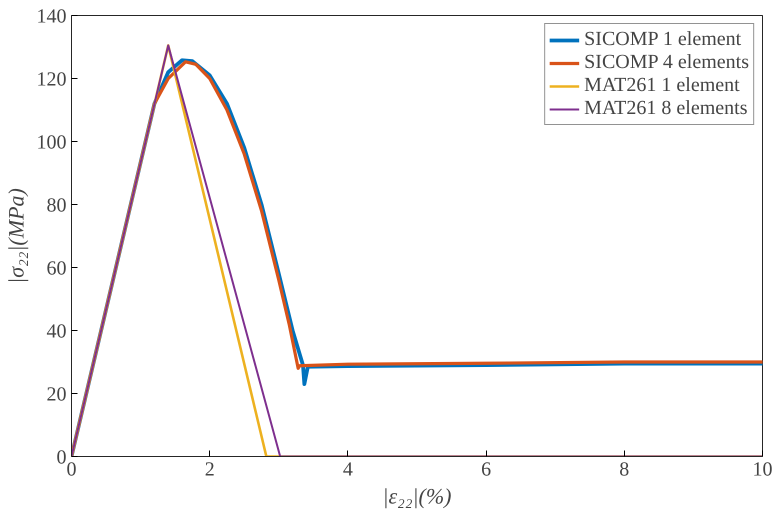  Describe the element at coordinates (417, 496) in the screenshot. I see `x-axis-title: |ε₂₂|(%)` at that location.